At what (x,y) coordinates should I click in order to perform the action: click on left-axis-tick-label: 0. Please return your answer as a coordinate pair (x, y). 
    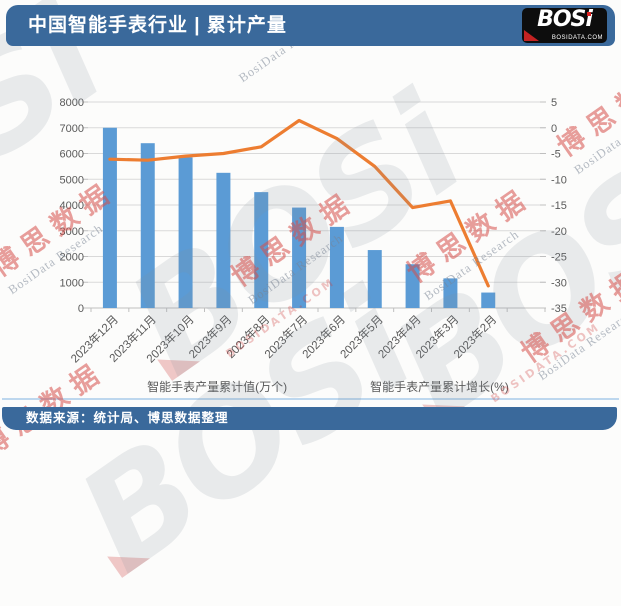
    Looking at the image, I should click on (81, 309).